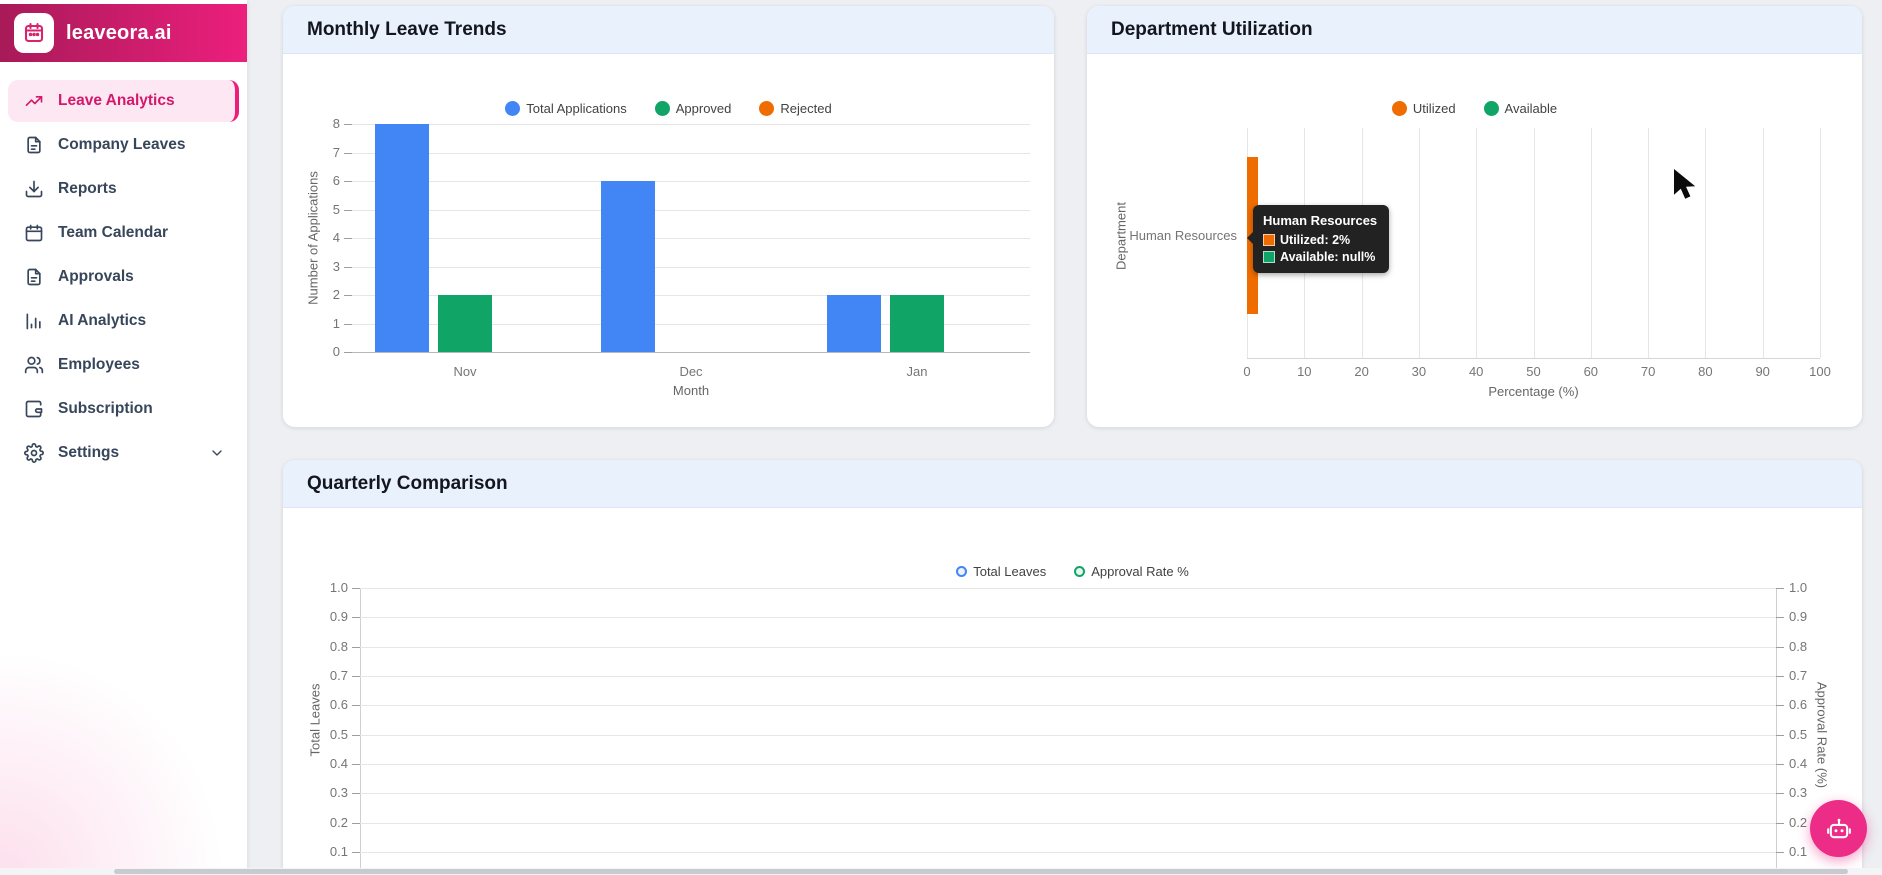 The image size is (1882, 875). What do you see at coordinates (123, 277) in the screenshot?
I see `sidebar-item-approvals: Approvals` at bounding box center [123, 277].